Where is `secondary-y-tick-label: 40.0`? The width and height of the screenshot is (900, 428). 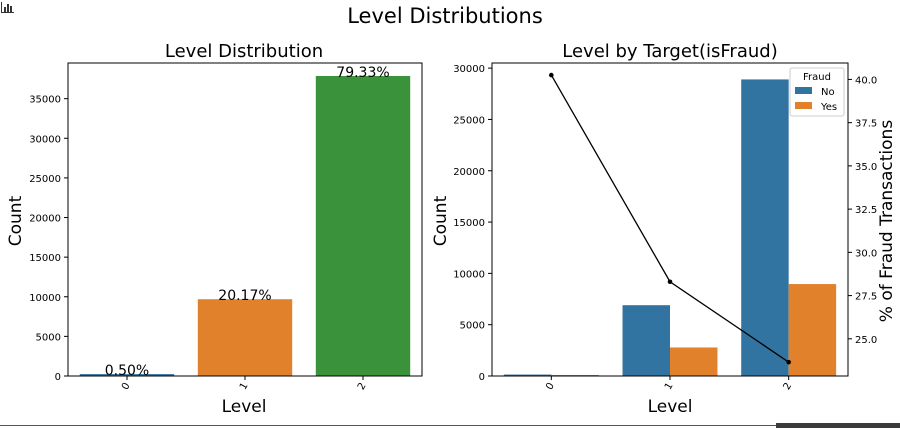 secondary-y-tick-label: 40.0 is located at coordinates (866, 80).